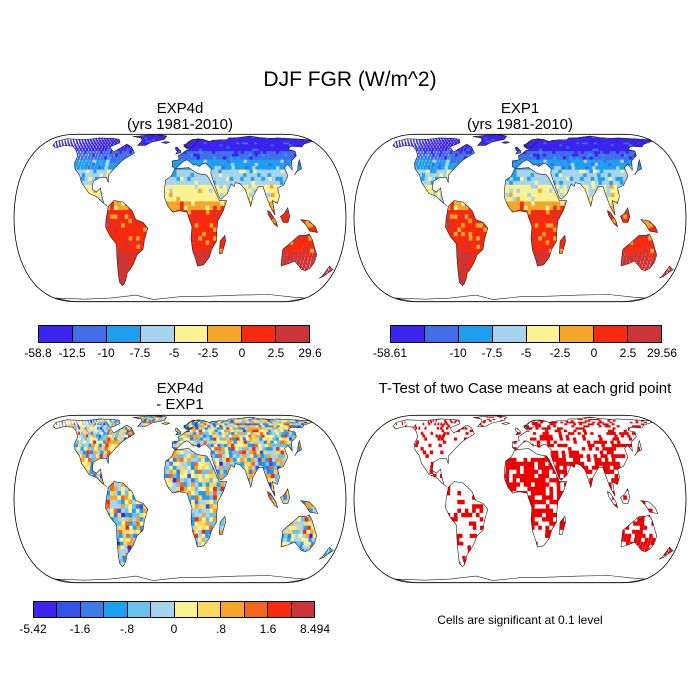 This screenshot has width=700, height=700. Describe the element at coordinates (180, 218) in the screenshot. I see `map-border` at that location.